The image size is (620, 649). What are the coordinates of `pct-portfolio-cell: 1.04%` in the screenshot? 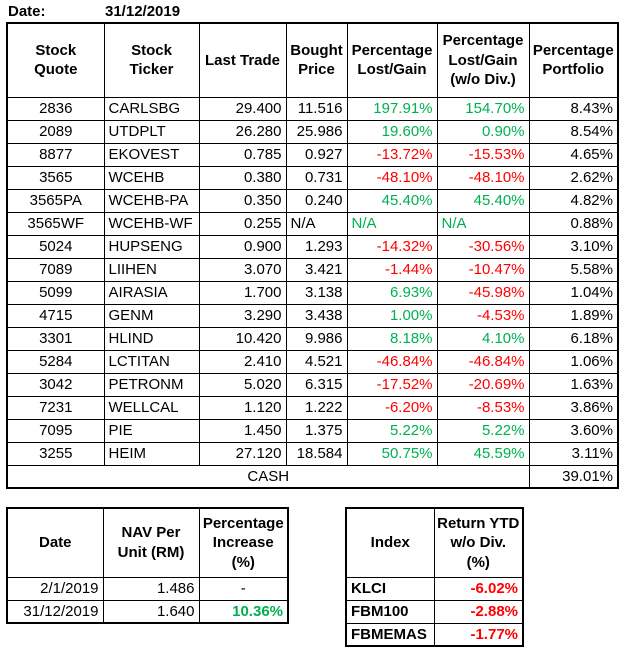 It's located at (573, 292).